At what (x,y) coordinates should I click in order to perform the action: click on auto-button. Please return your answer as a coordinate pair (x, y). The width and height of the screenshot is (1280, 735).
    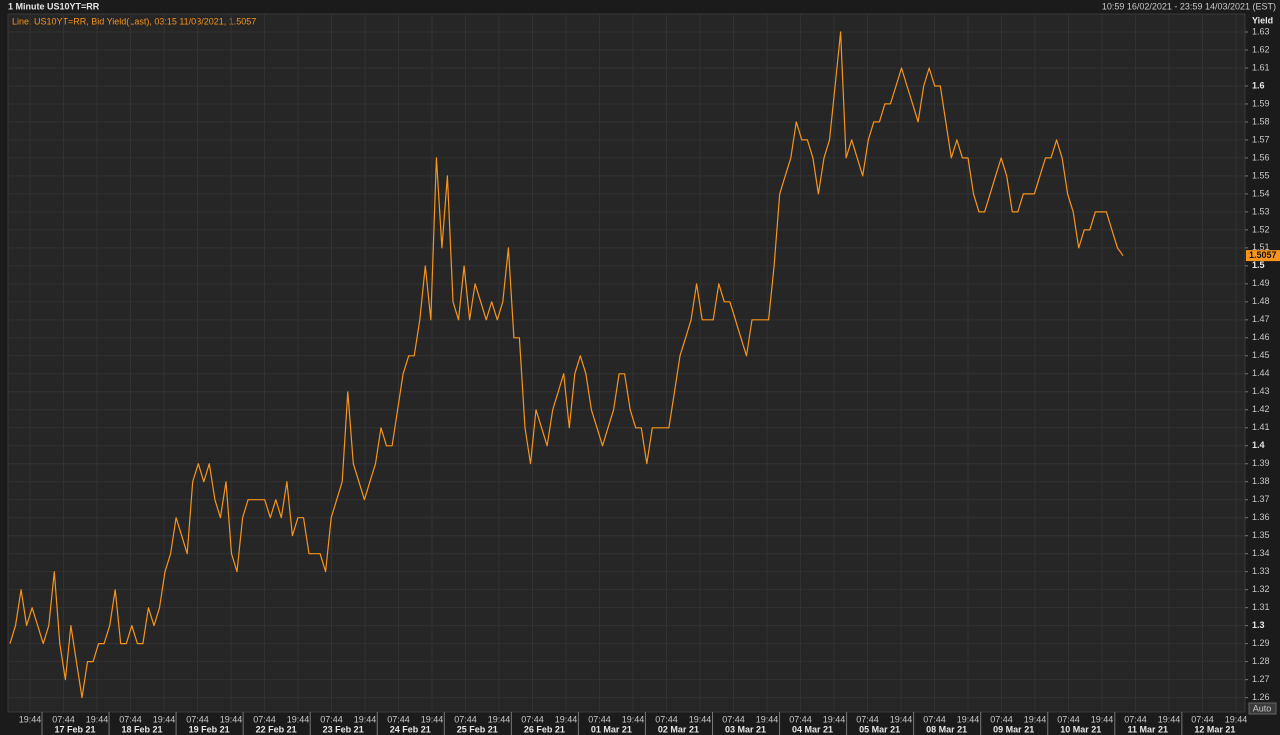
    Looking at the image, I should click on (1262, 708).